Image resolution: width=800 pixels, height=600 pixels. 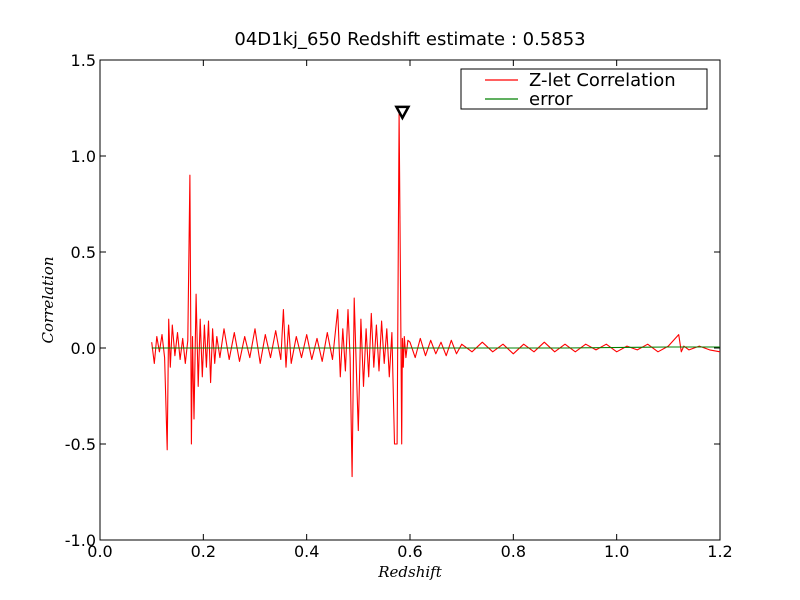 I want to click on legend-label-correlation: Z-let Correlation, so click(x=602, y=80).